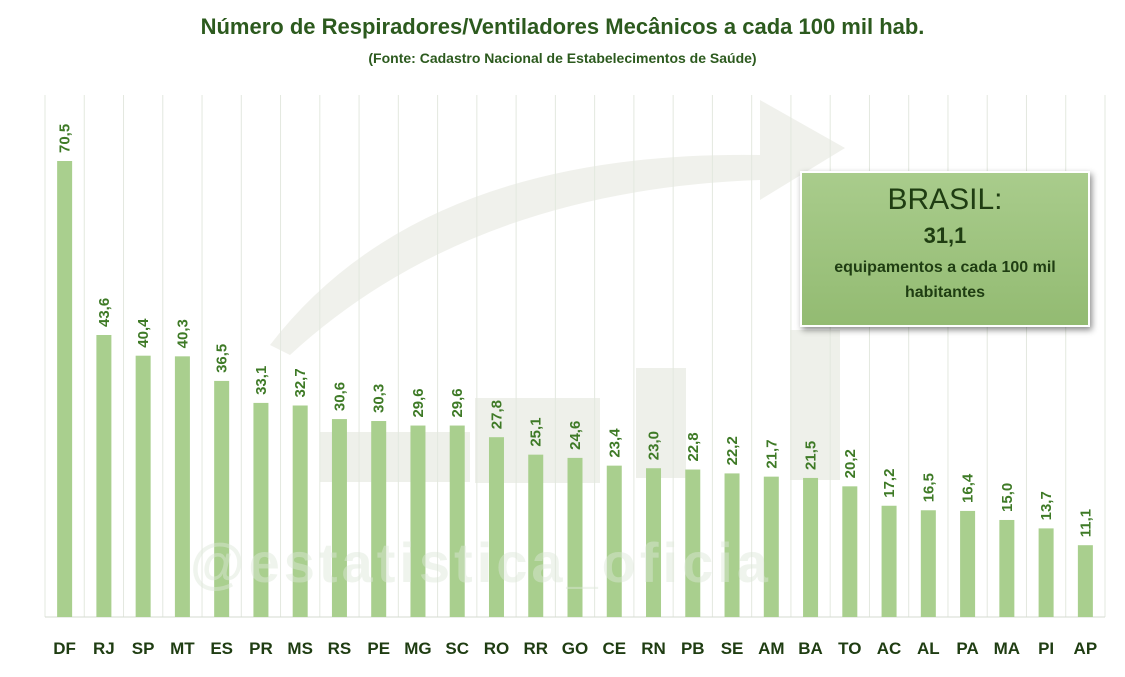 The width and height of the screenshot is (1125, 677). Describe the element at coordinates (300, 382) in the screenshot. I see `data-label-MS: 32,7` at that location.